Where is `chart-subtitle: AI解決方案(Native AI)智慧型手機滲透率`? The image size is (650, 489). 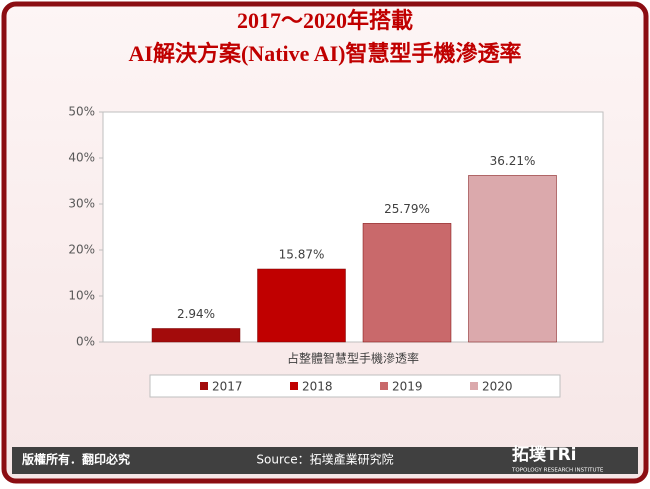 chart-subtitle: AI解決方案(Native AI)智慧型手機滲透率 is located at coordinates (325, 53).